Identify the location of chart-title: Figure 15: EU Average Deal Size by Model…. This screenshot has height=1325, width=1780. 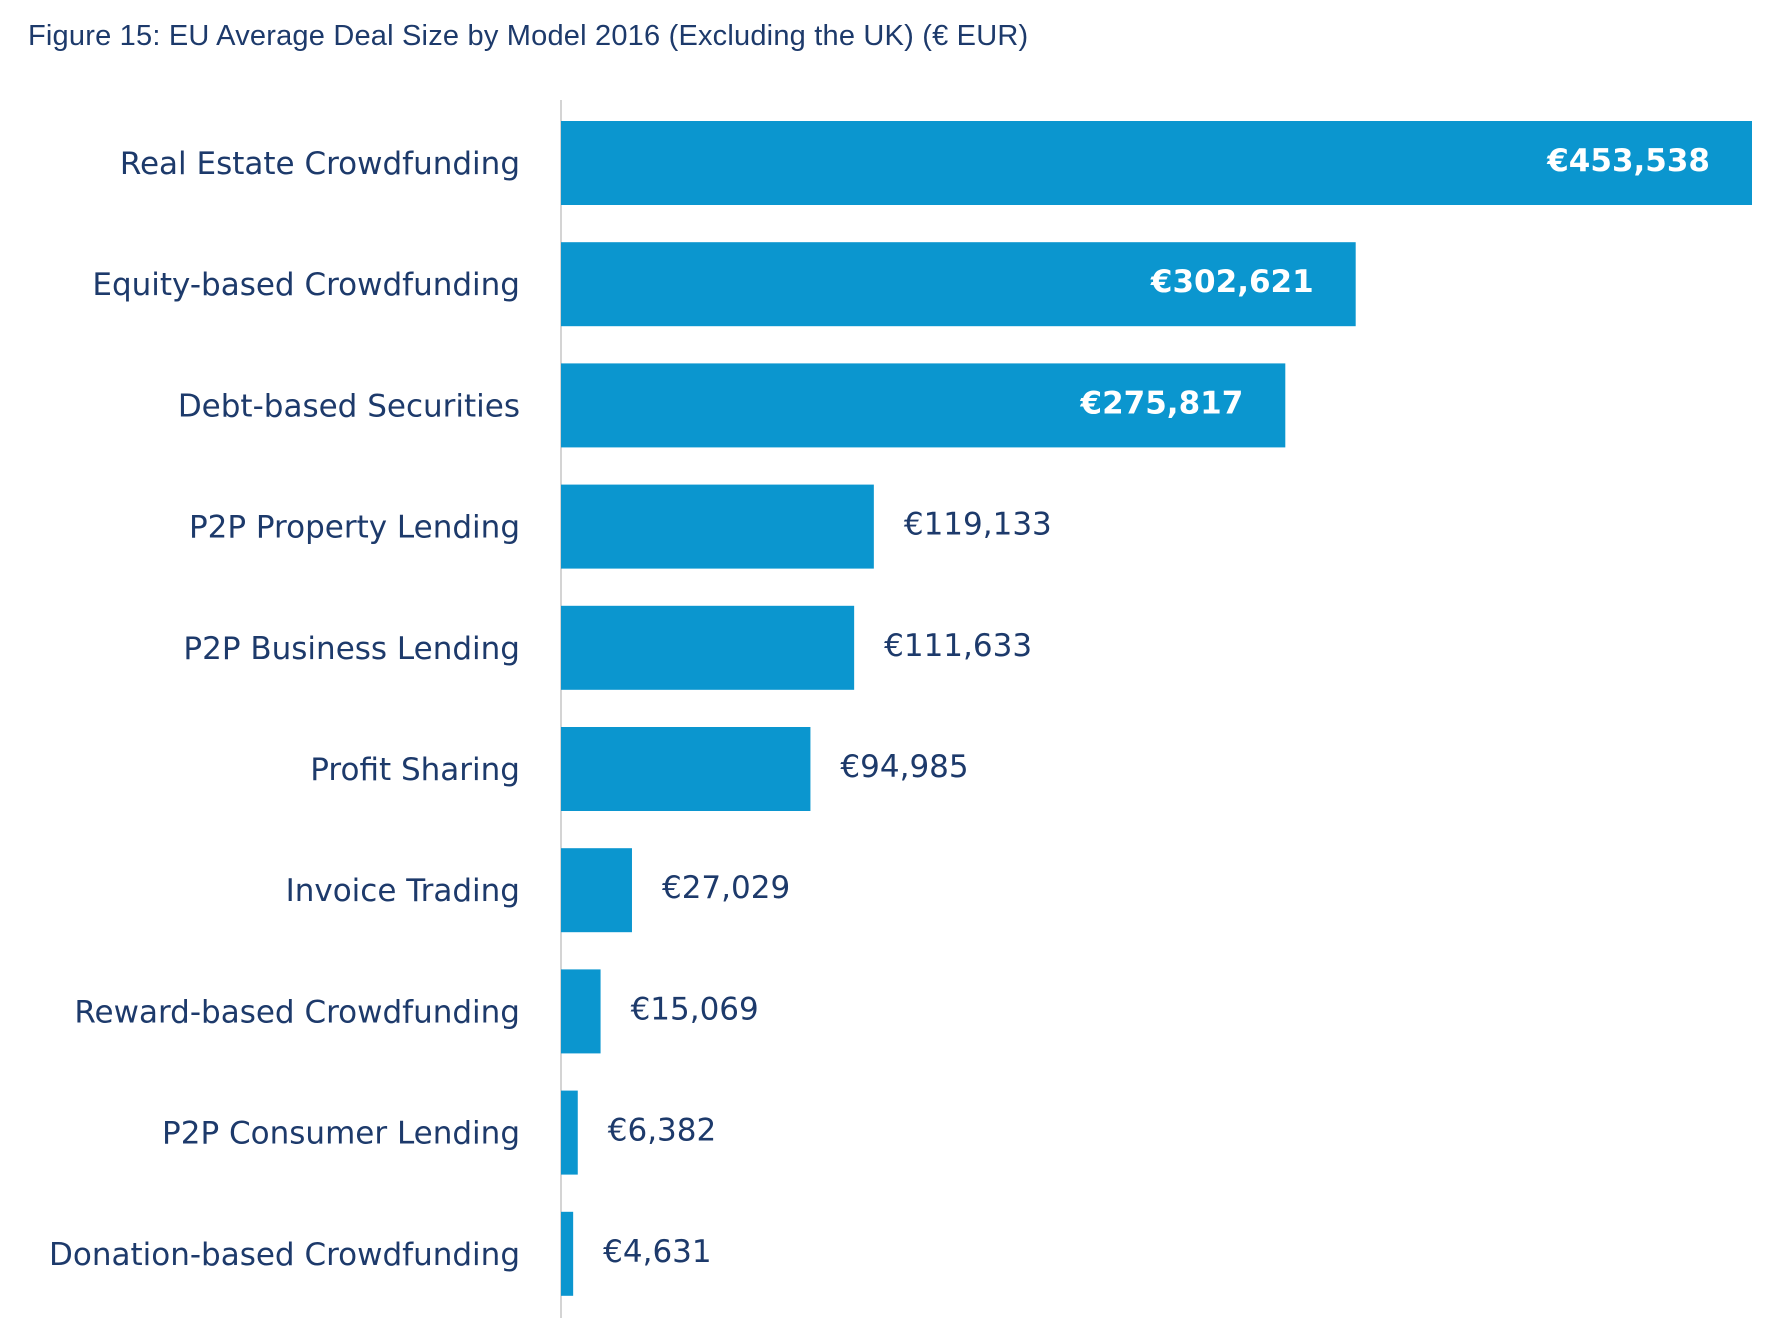
(528, 36).